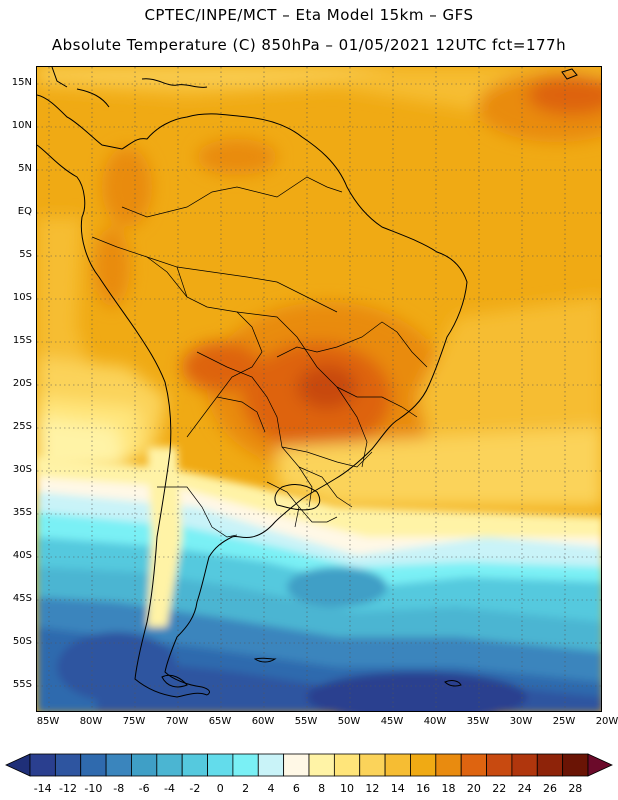  Describe the element at coordinates (473, 788) in the screenshot. I see `colorbar-tick-label: 20` at that location.